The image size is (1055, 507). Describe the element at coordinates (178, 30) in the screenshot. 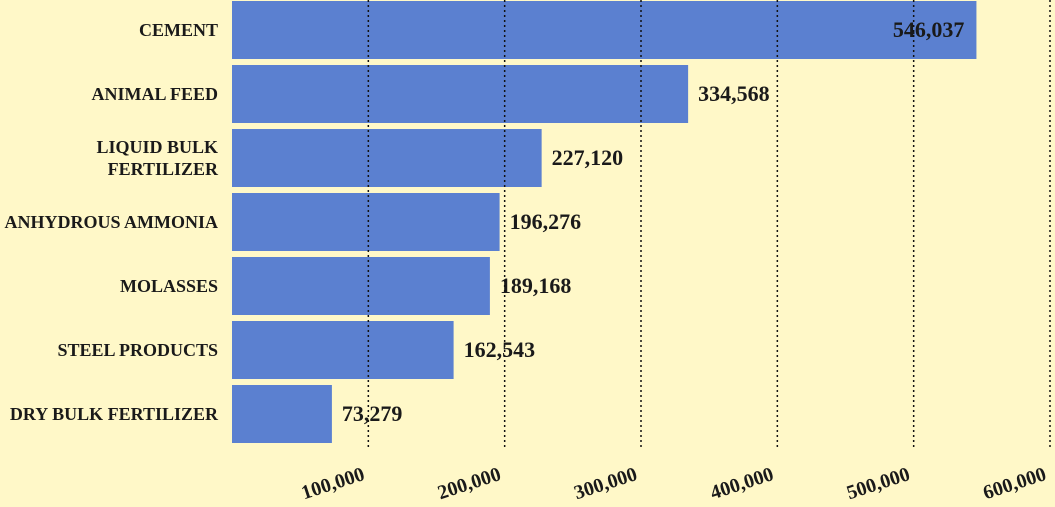

I see `category-label: CEMENT` at that location.